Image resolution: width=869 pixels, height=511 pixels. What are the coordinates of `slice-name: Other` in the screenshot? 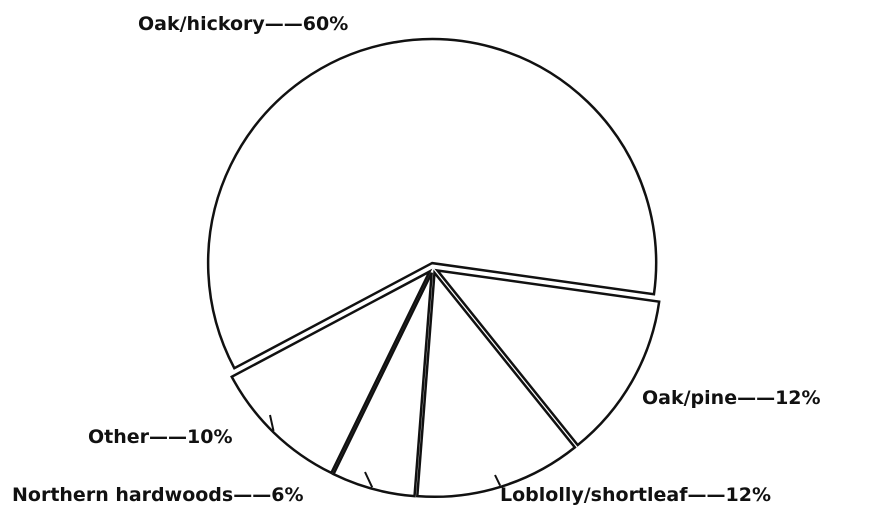 It's located at (119, 437).